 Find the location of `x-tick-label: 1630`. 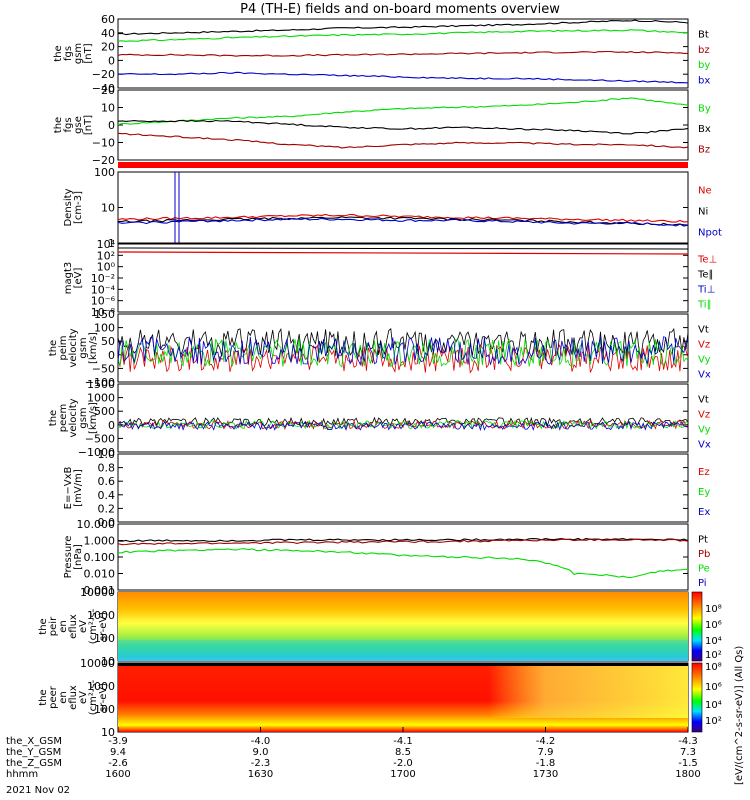

x-tick-label: 1630 is located at coordinates (260, 774).